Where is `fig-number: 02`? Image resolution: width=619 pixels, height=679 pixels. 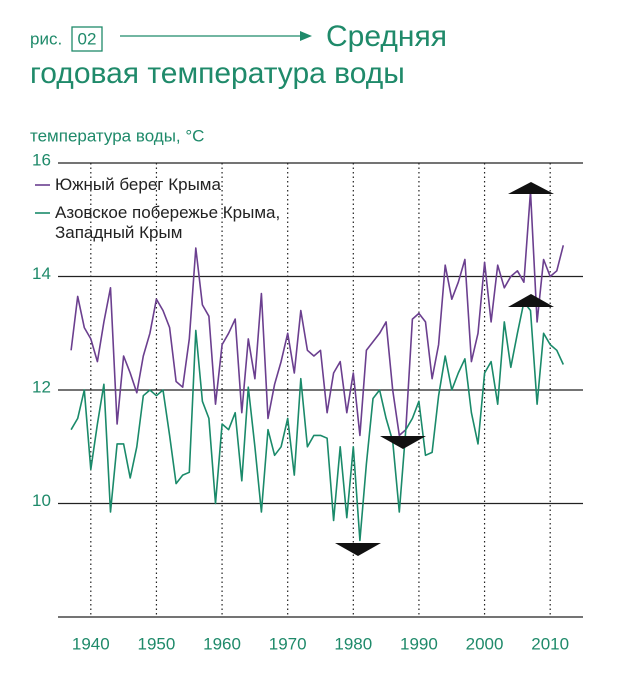
fig-number: 02 is located at coordinates (87, 38).